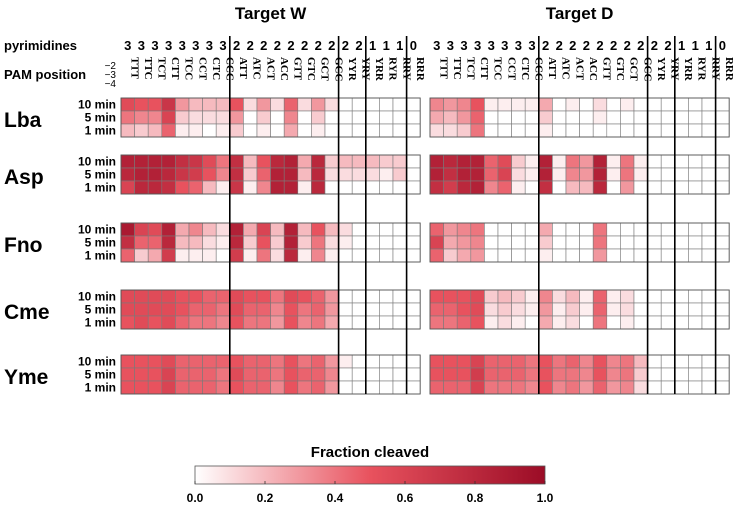 This screenshot has height=508, width=741. What do you see at coordinates (270, 242) in the screenshot?
I see `block-frame` at bounding box center [270, 242].